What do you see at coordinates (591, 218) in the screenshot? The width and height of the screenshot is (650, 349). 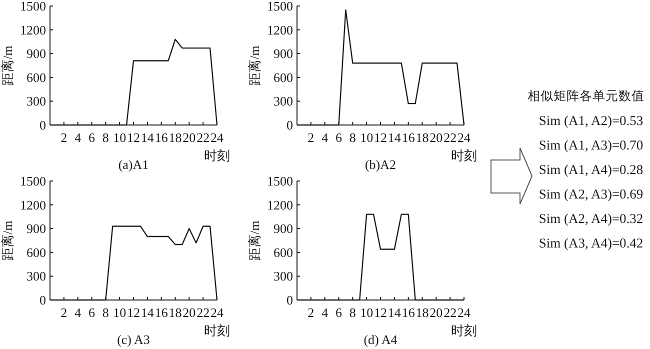 I see `text: Sim (A2, A4)=0.32` at bounding box center [591, 218].